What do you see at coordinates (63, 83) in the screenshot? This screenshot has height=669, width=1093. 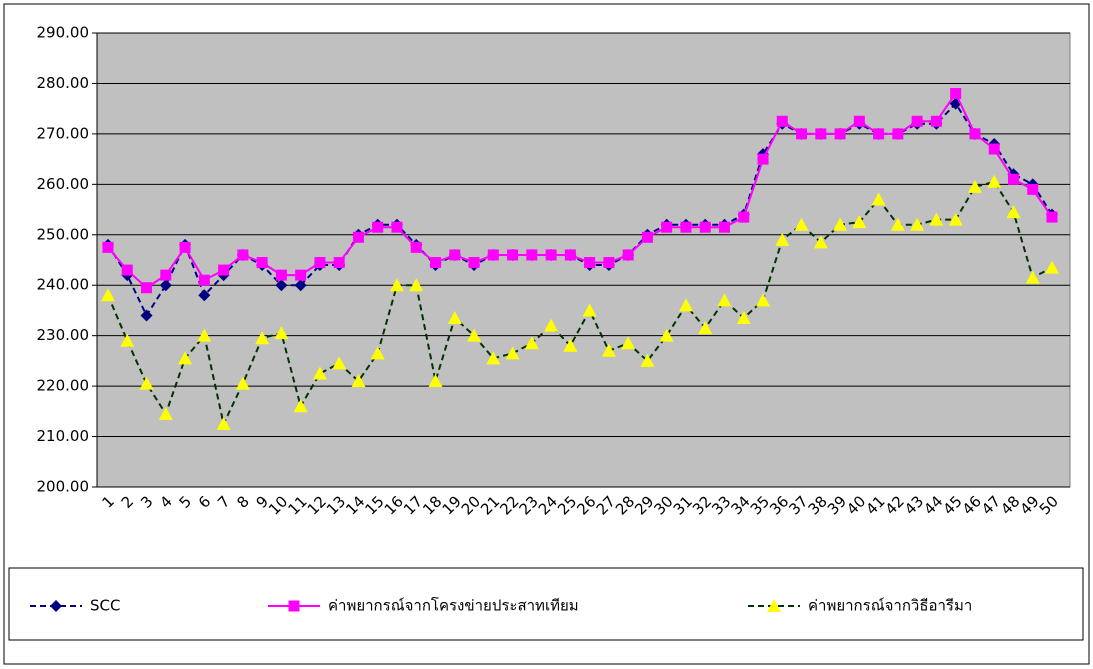 I see `y-tick-label: 280.00` at bounding box center [63, 83].